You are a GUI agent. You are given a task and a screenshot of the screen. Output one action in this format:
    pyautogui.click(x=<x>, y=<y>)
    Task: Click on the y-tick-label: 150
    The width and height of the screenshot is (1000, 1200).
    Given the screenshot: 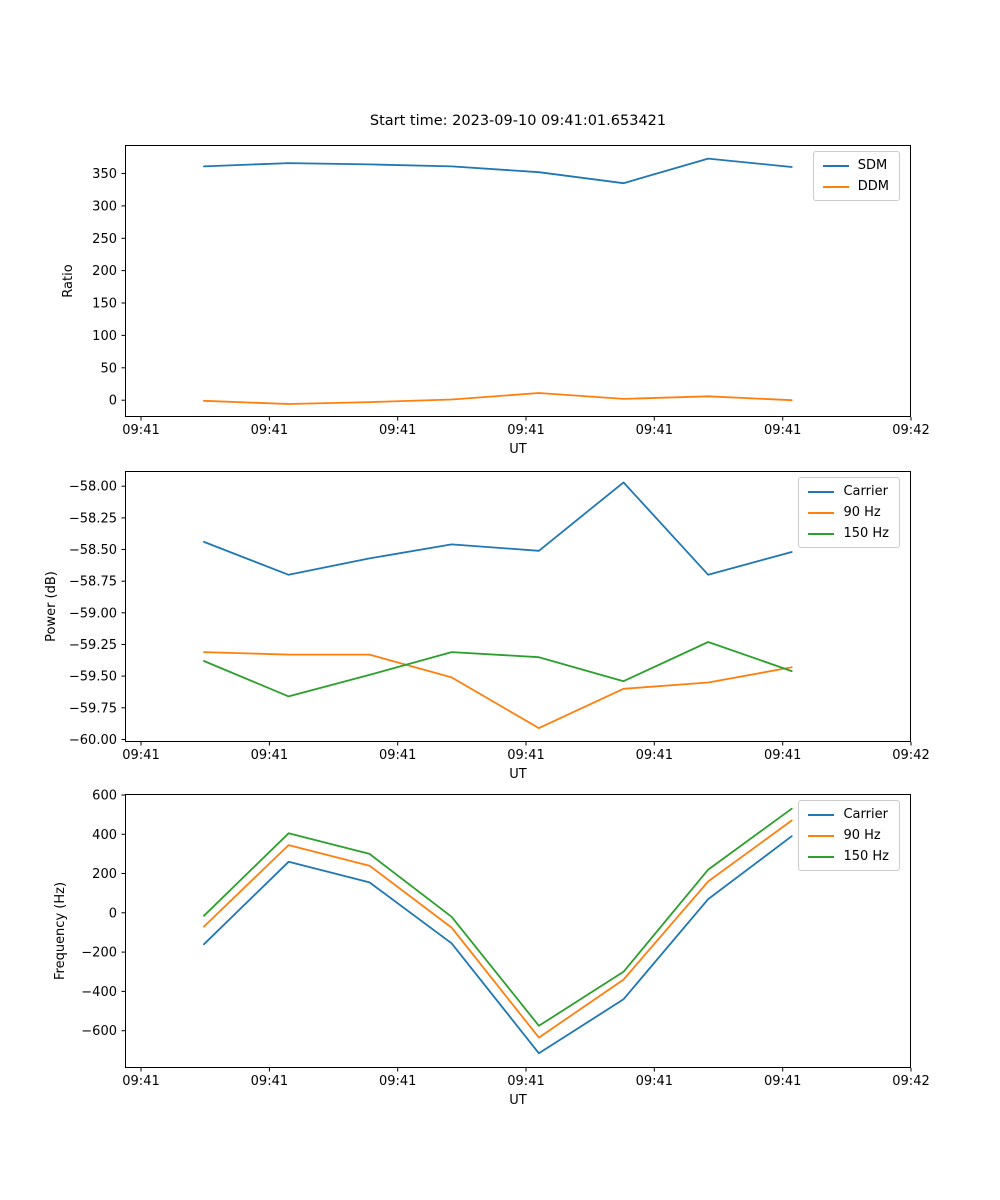 What is the action you would take?
    pyautogui.click(x=104, y=304)
    